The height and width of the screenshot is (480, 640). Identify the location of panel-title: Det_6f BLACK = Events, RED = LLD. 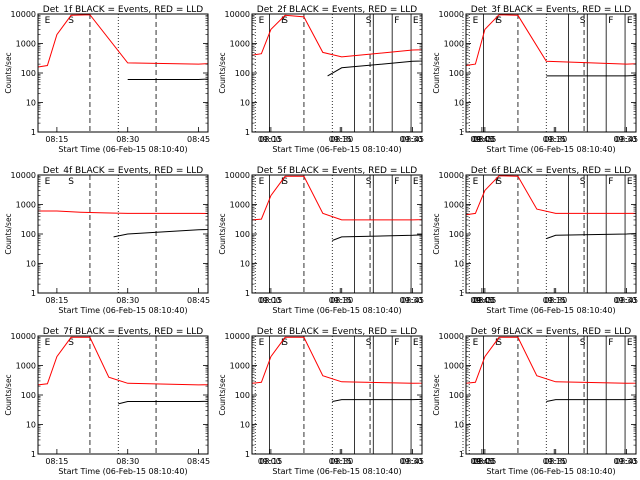
(551, 171).